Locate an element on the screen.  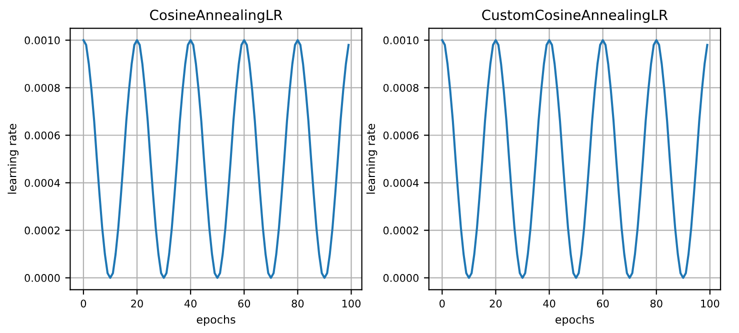
chart-title: CustomCosineAnnealingLR is located at coordinates (575, 16).